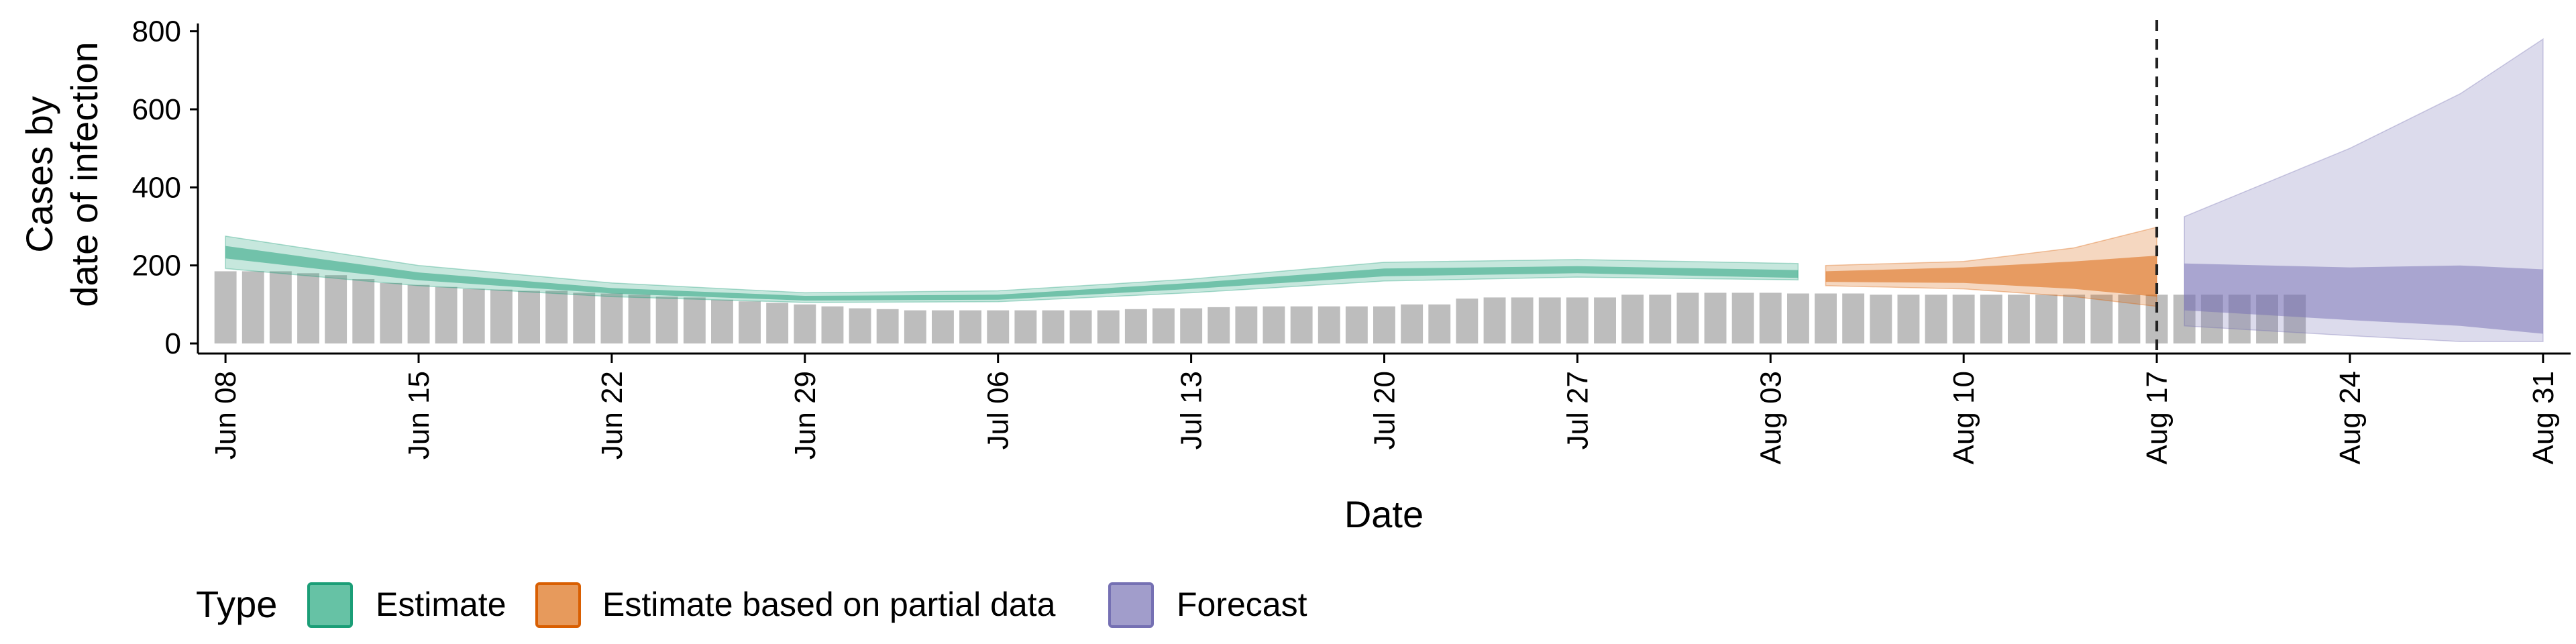 Image resolution: width=2576 pixels, height=644 pixels. I want to click on y-tick-label: 600, so click(156, 109).